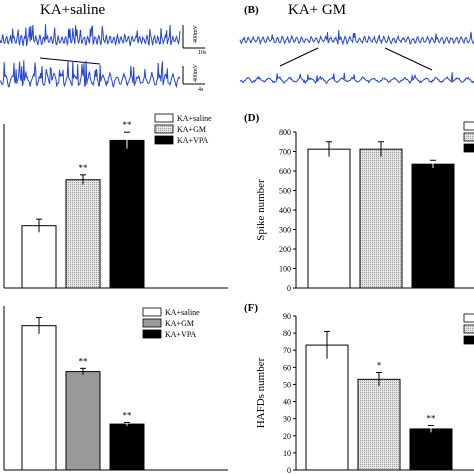  What do you see at coordinates (193, 140) in the screenshot?
I see `legend-label-c-2: KA+VPA` at bounding box center [193, 140].